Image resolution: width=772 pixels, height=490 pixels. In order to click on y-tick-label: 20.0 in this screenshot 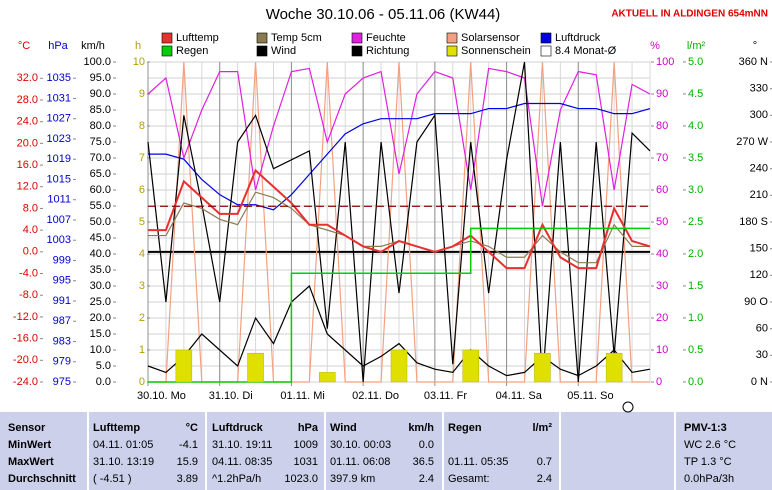, I will do `click(100, 318)`.